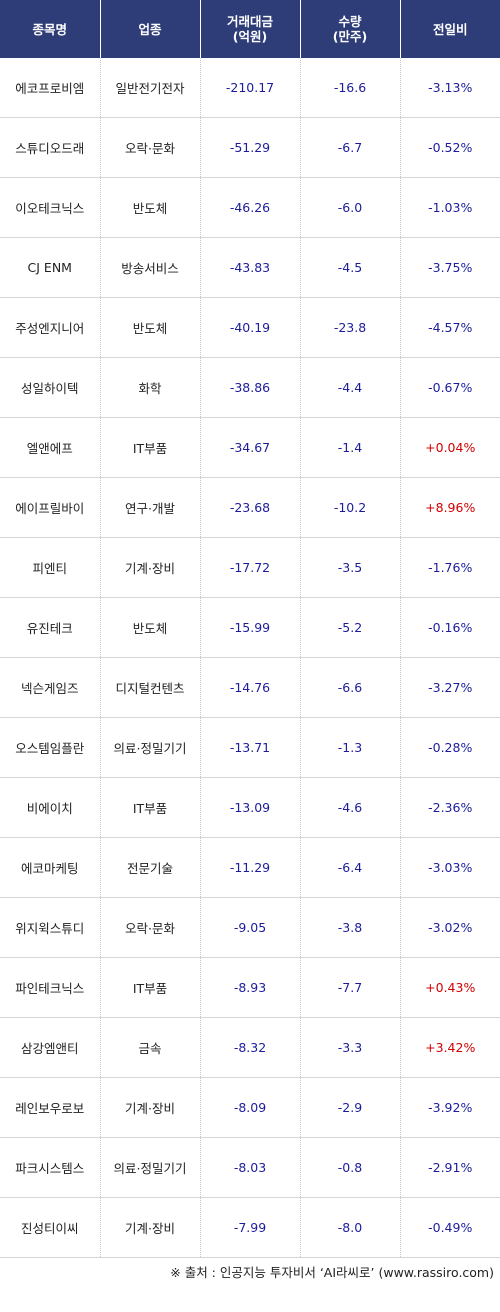 Image resolution: width=500 pixels, height=1312 pixels. What do you see at coordinates (450, 1167) in the screenshot?
I see `change-cell: -2.91%` at bounding box center [450, 1167].